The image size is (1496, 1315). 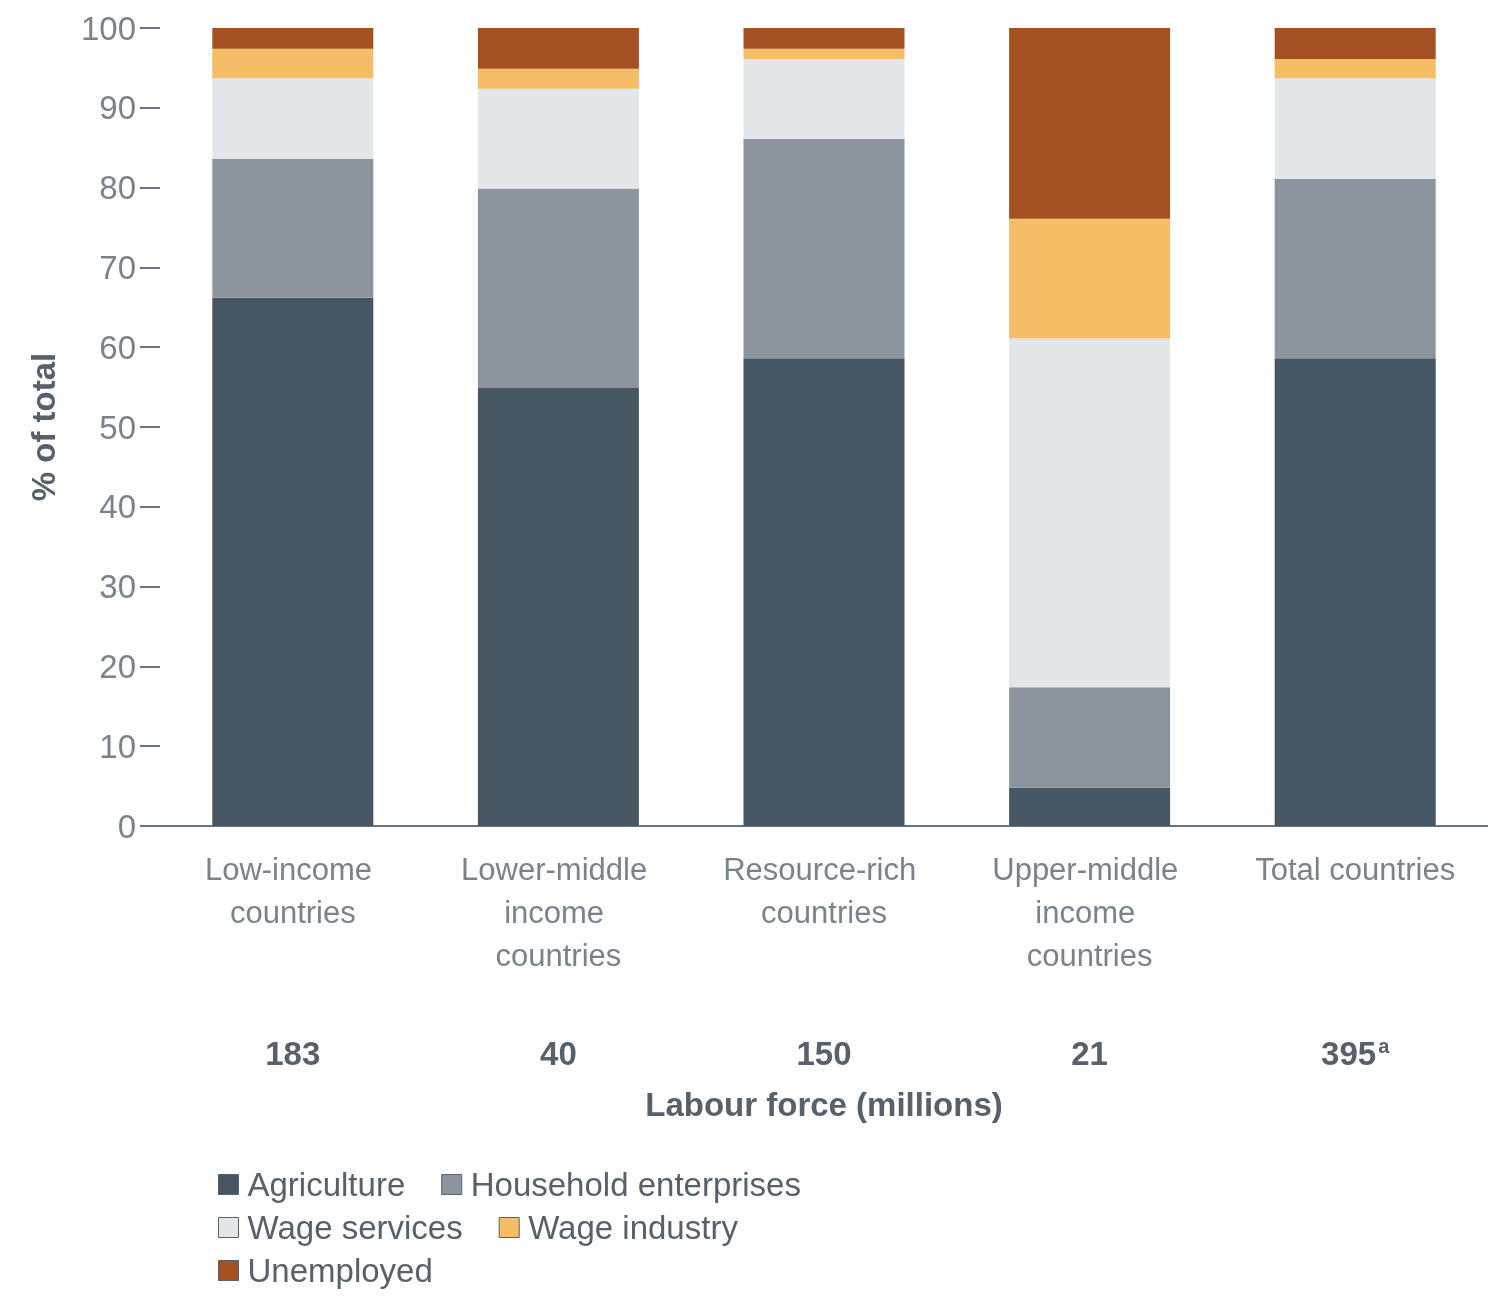 What do you see at coordinates (292, 891) in the screenshot?
I see `x-tick-label: Low-income countries` at bounding box center [292, 891].